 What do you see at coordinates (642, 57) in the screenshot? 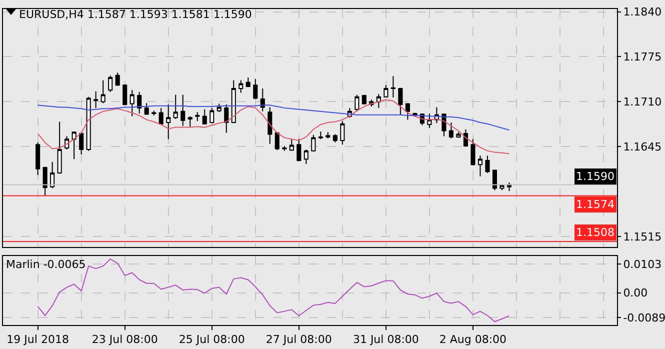
I see `y-tick-label: 1.1775` at bounding box center [642, 57].